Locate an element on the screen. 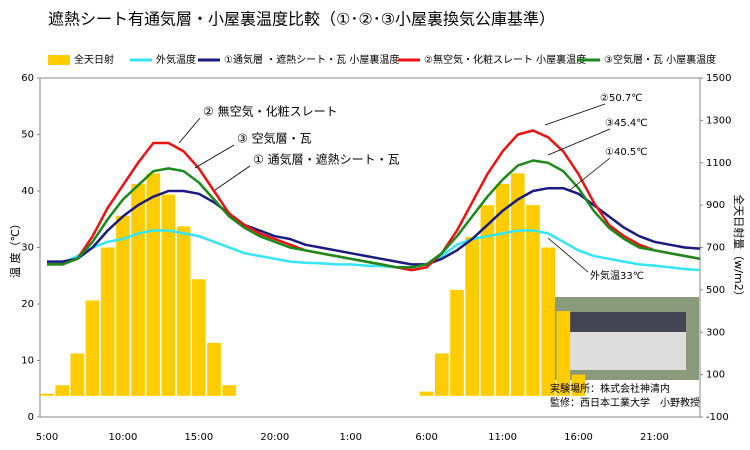  y2-tick-label: 700 is located at coordinates (715, 248).